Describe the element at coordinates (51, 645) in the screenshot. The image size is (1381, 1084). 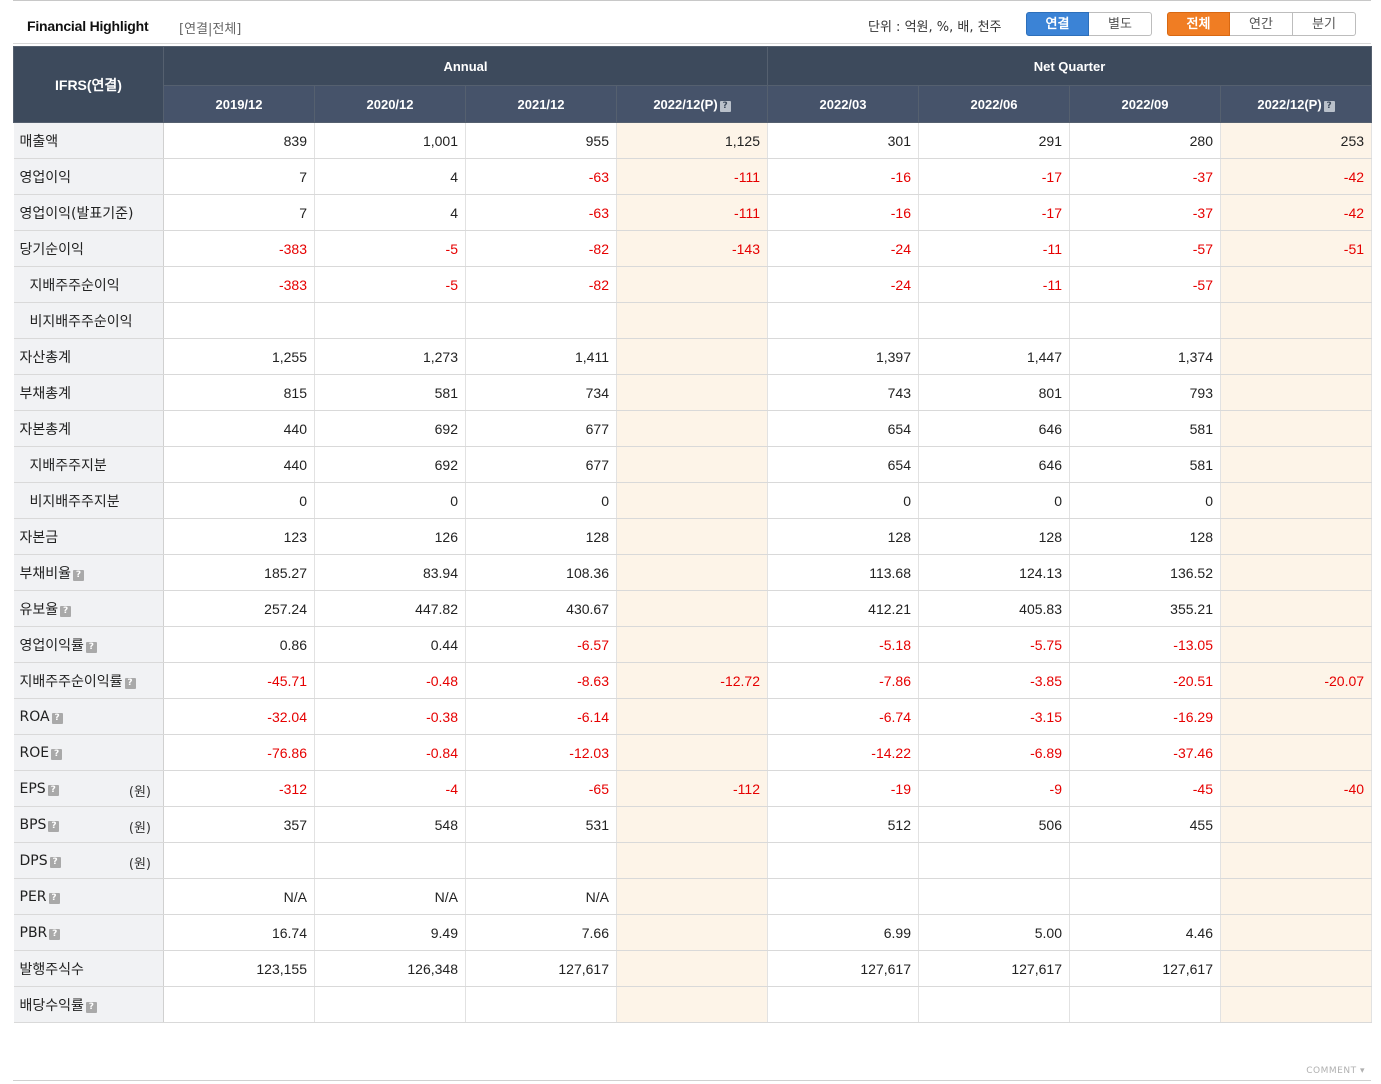
I see `row-label: 영업이익률` at that location.